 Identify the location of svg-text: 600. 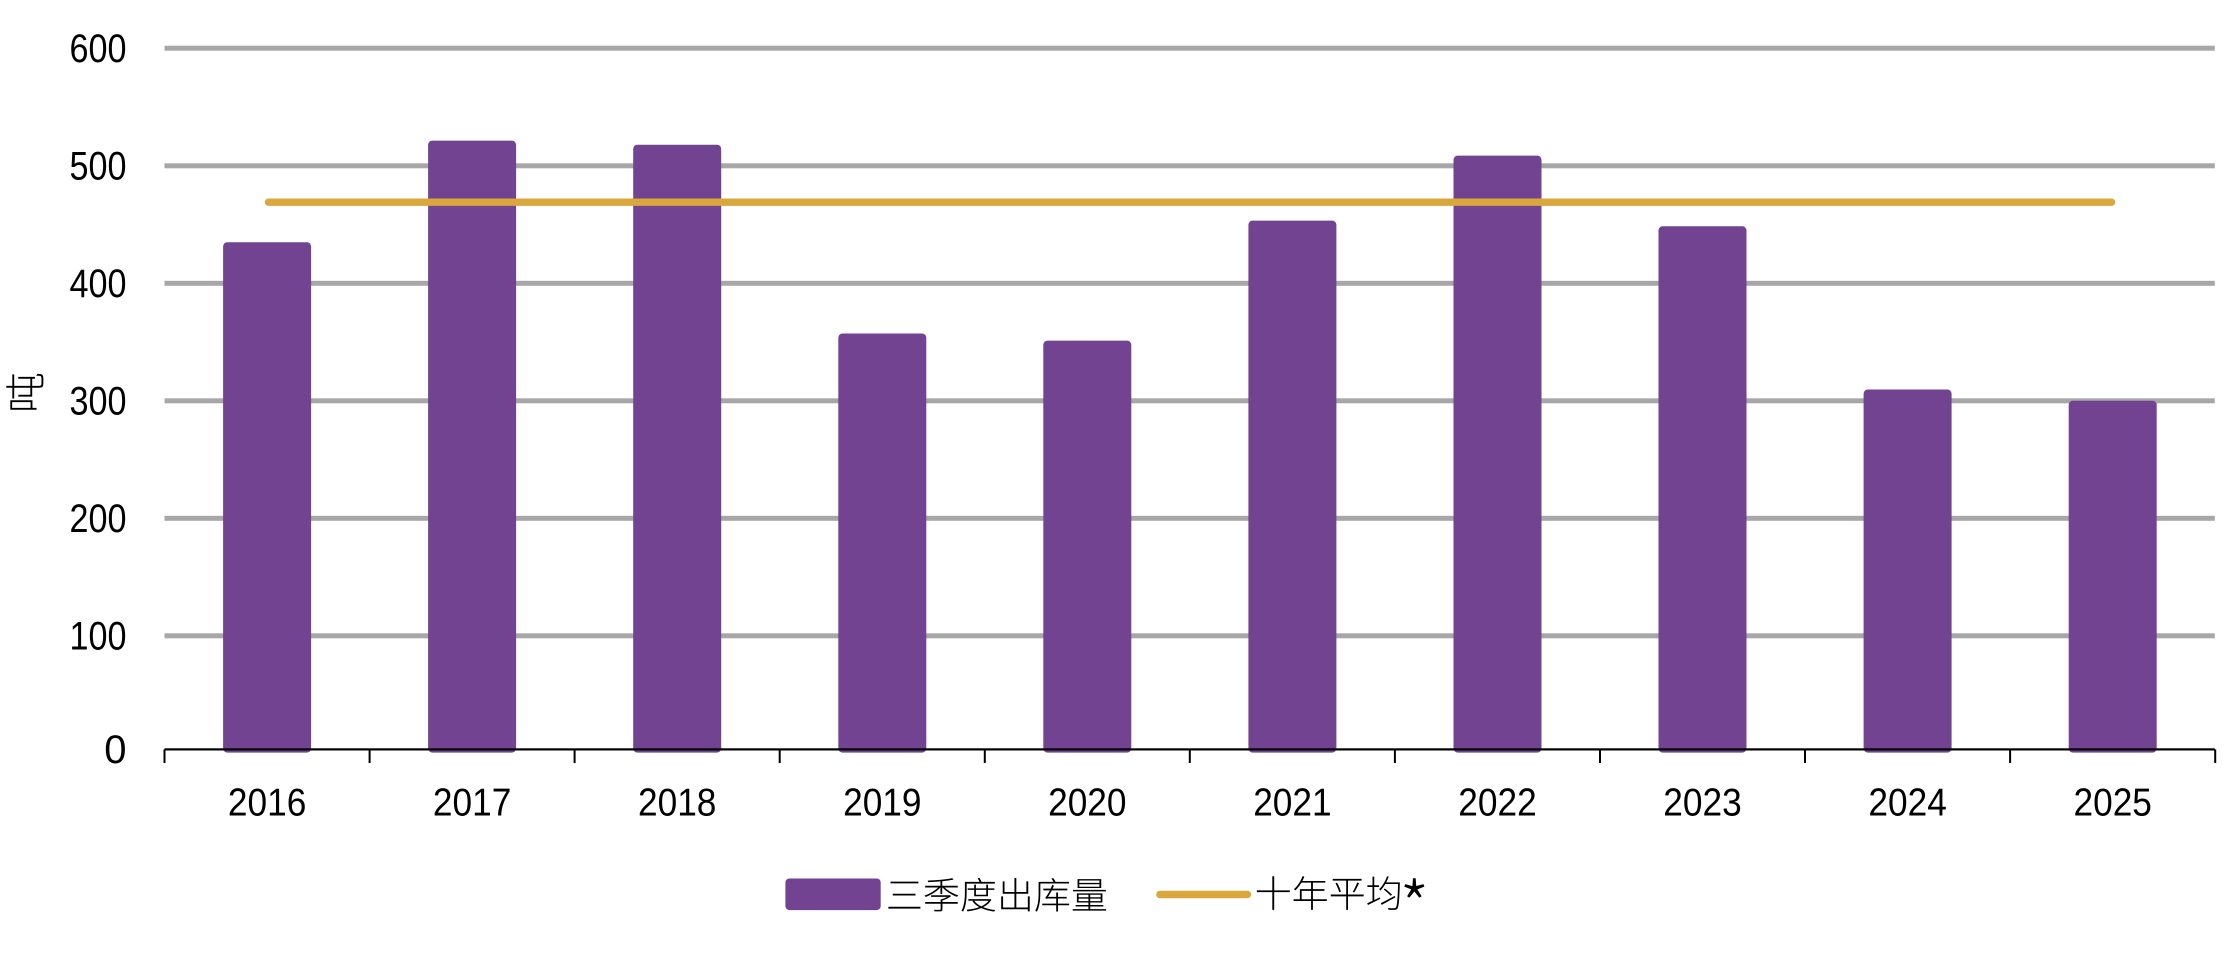
(98, 49).